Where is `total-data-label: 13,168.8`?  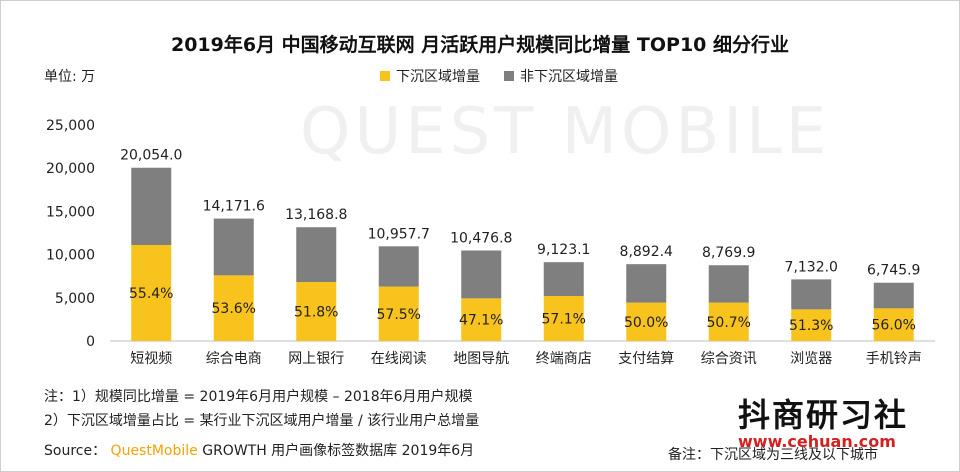
total-data-label: 13,168.8 is located at coordinates (316, 215).